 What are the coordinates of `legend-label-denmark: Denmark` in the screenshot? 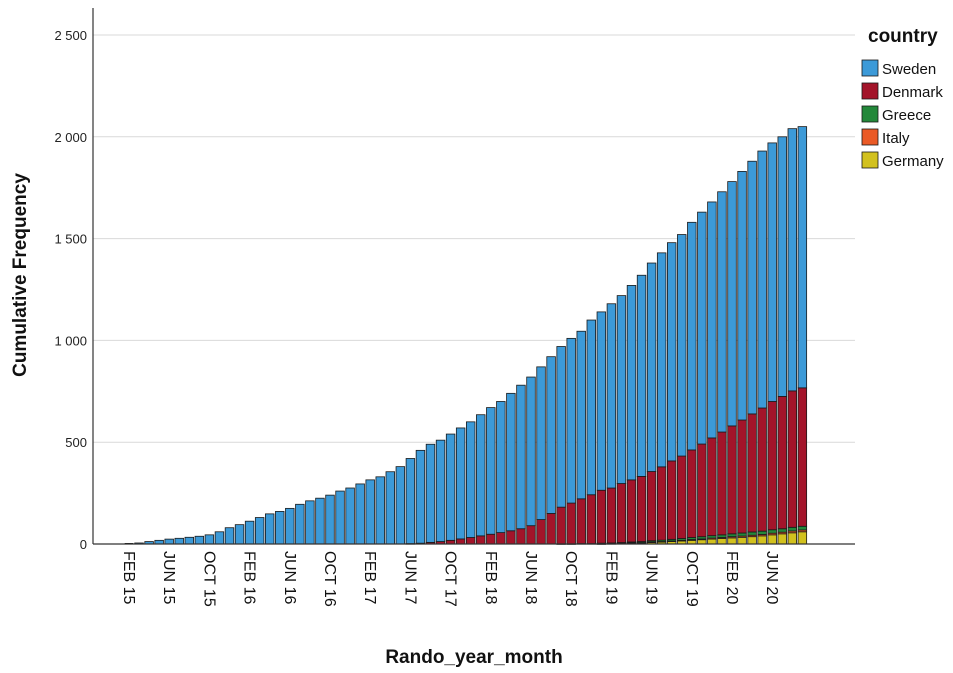 It's located at (912, 92).